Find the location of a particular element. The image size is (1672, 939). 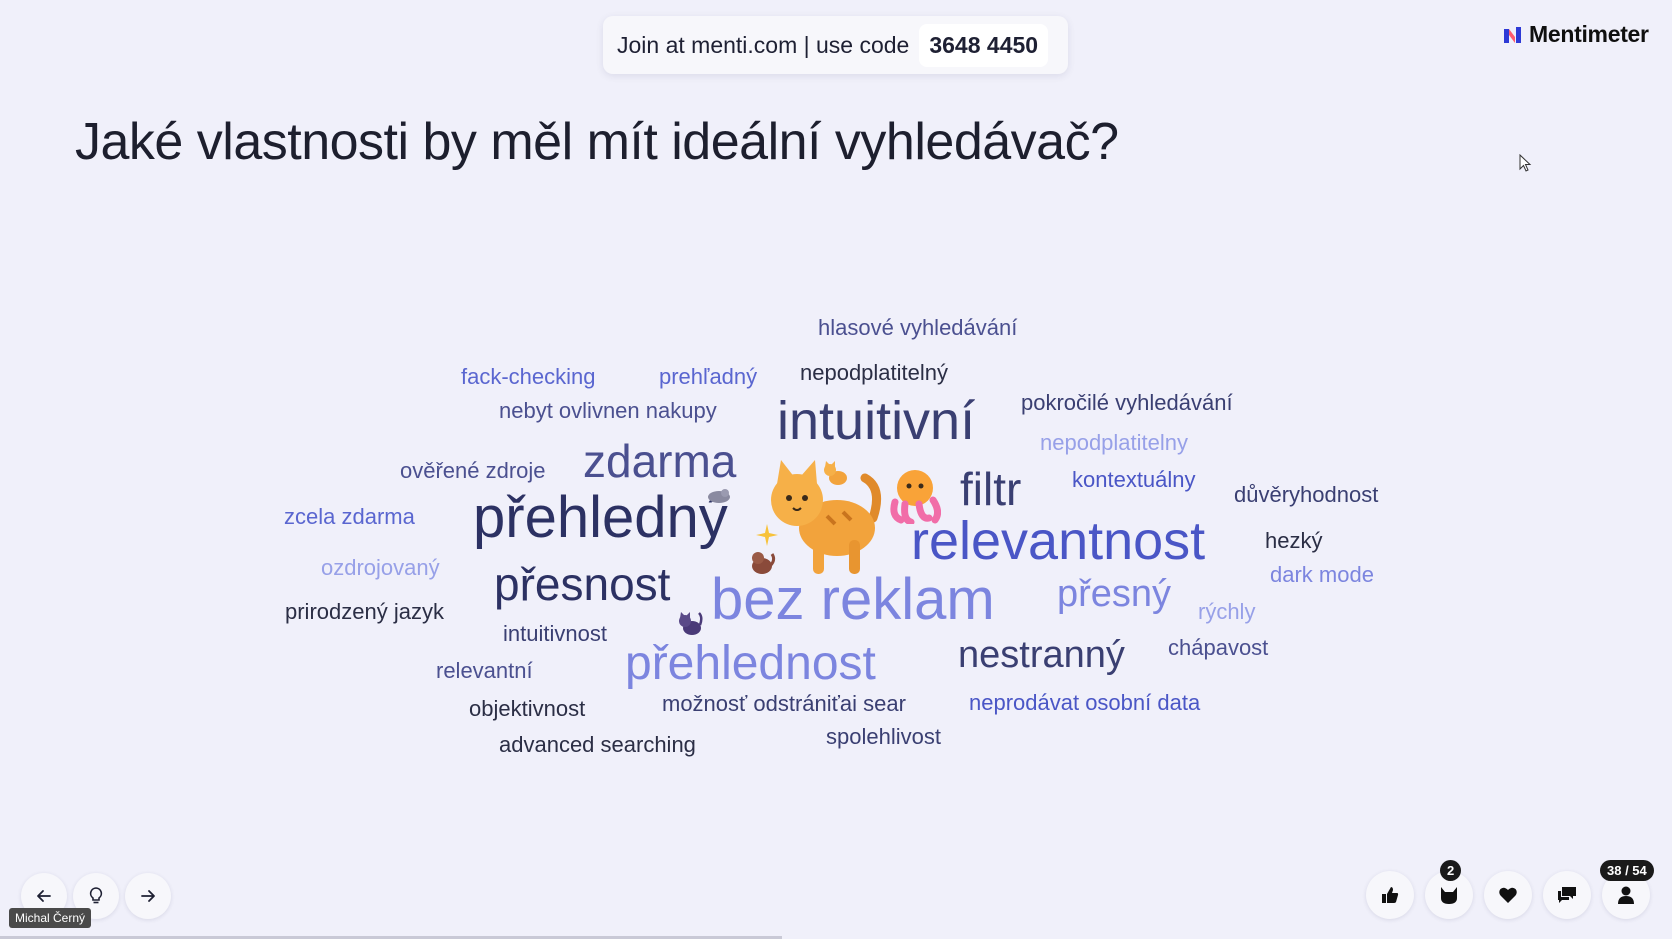

presentation-progress-bar is located at coordinates (391, 937).